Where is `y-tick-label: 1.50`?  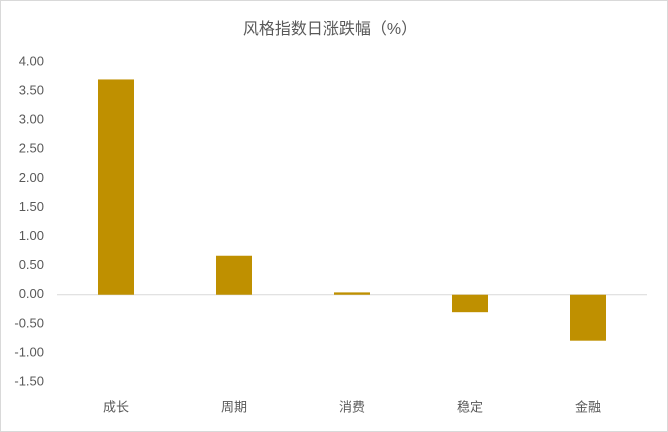
y-tick-label: 1.50 is located at coordinates (31, 206).